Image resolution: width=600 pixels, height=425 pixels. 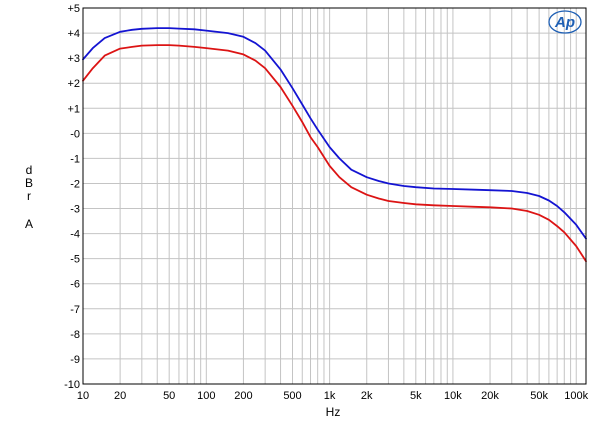 I want to click on x-tick-label: 10k, so click(x=453, y=396).